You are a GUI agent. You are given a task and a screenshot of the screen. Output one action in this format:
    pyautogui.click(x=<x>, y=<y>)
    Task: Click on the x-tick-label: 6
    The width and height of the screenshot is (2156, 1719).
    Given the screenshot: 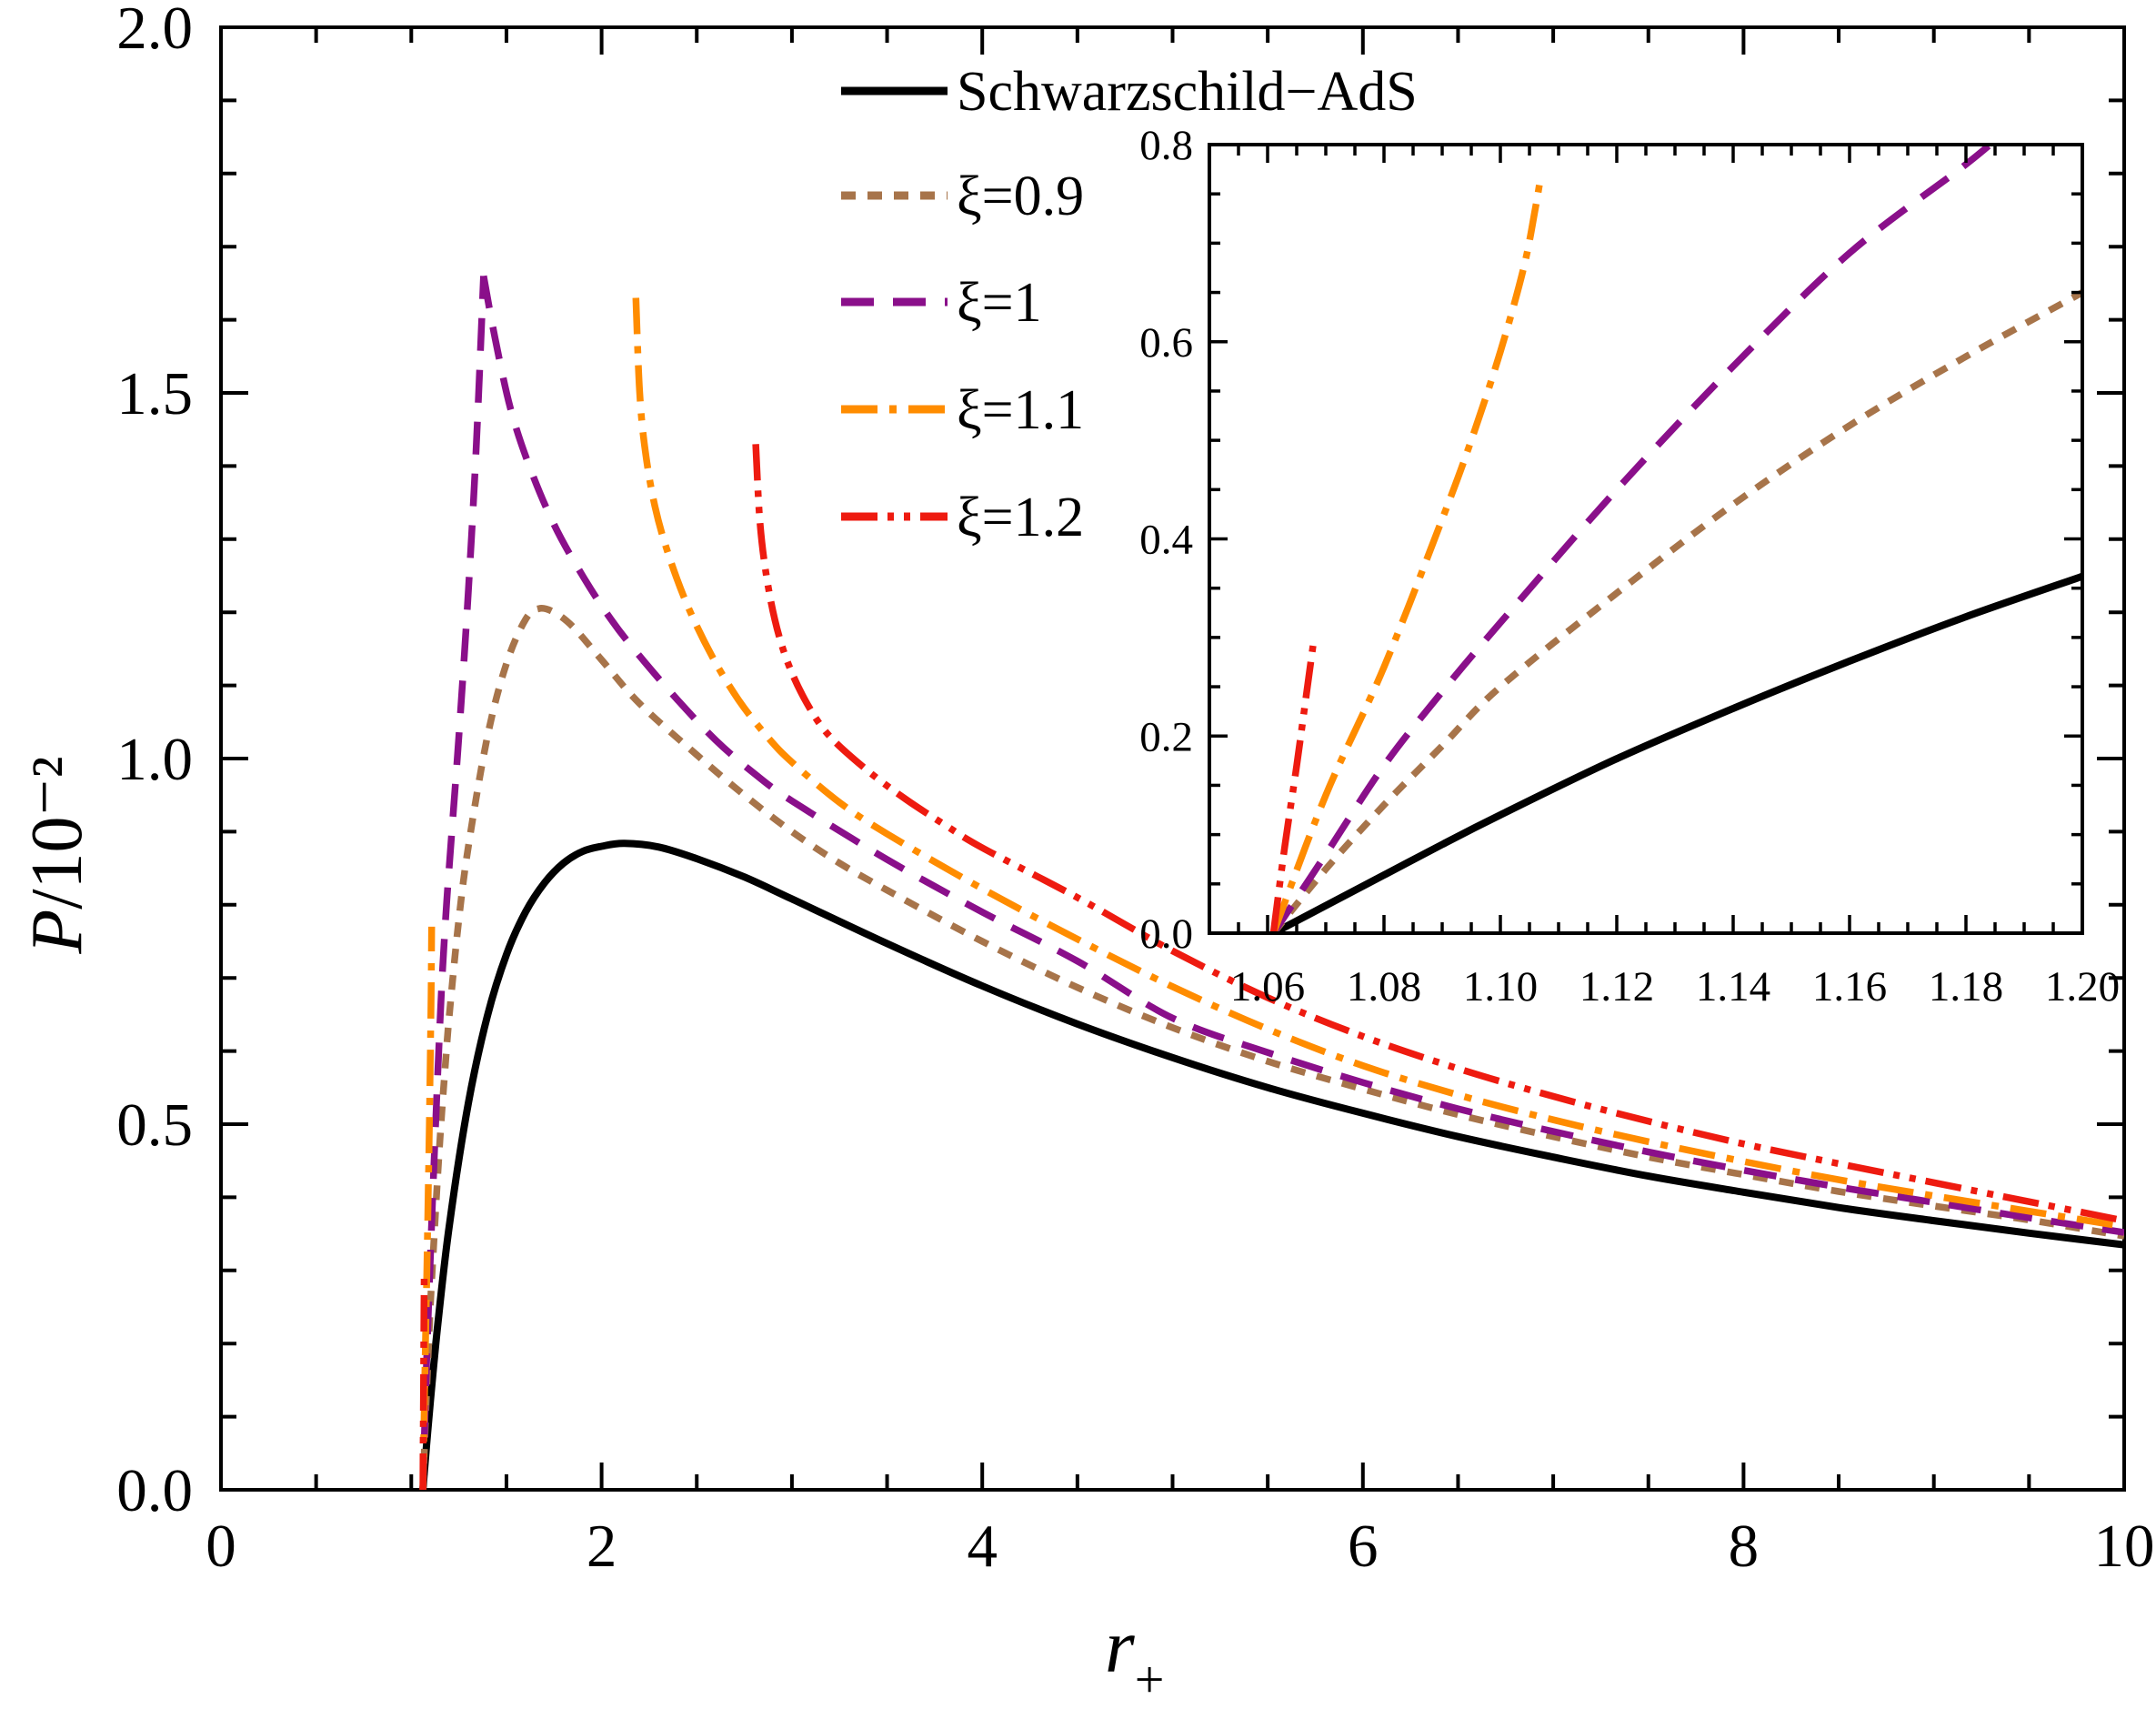 What is the action you would take?
    pyautogui.click(x=1363, y=1546)
    